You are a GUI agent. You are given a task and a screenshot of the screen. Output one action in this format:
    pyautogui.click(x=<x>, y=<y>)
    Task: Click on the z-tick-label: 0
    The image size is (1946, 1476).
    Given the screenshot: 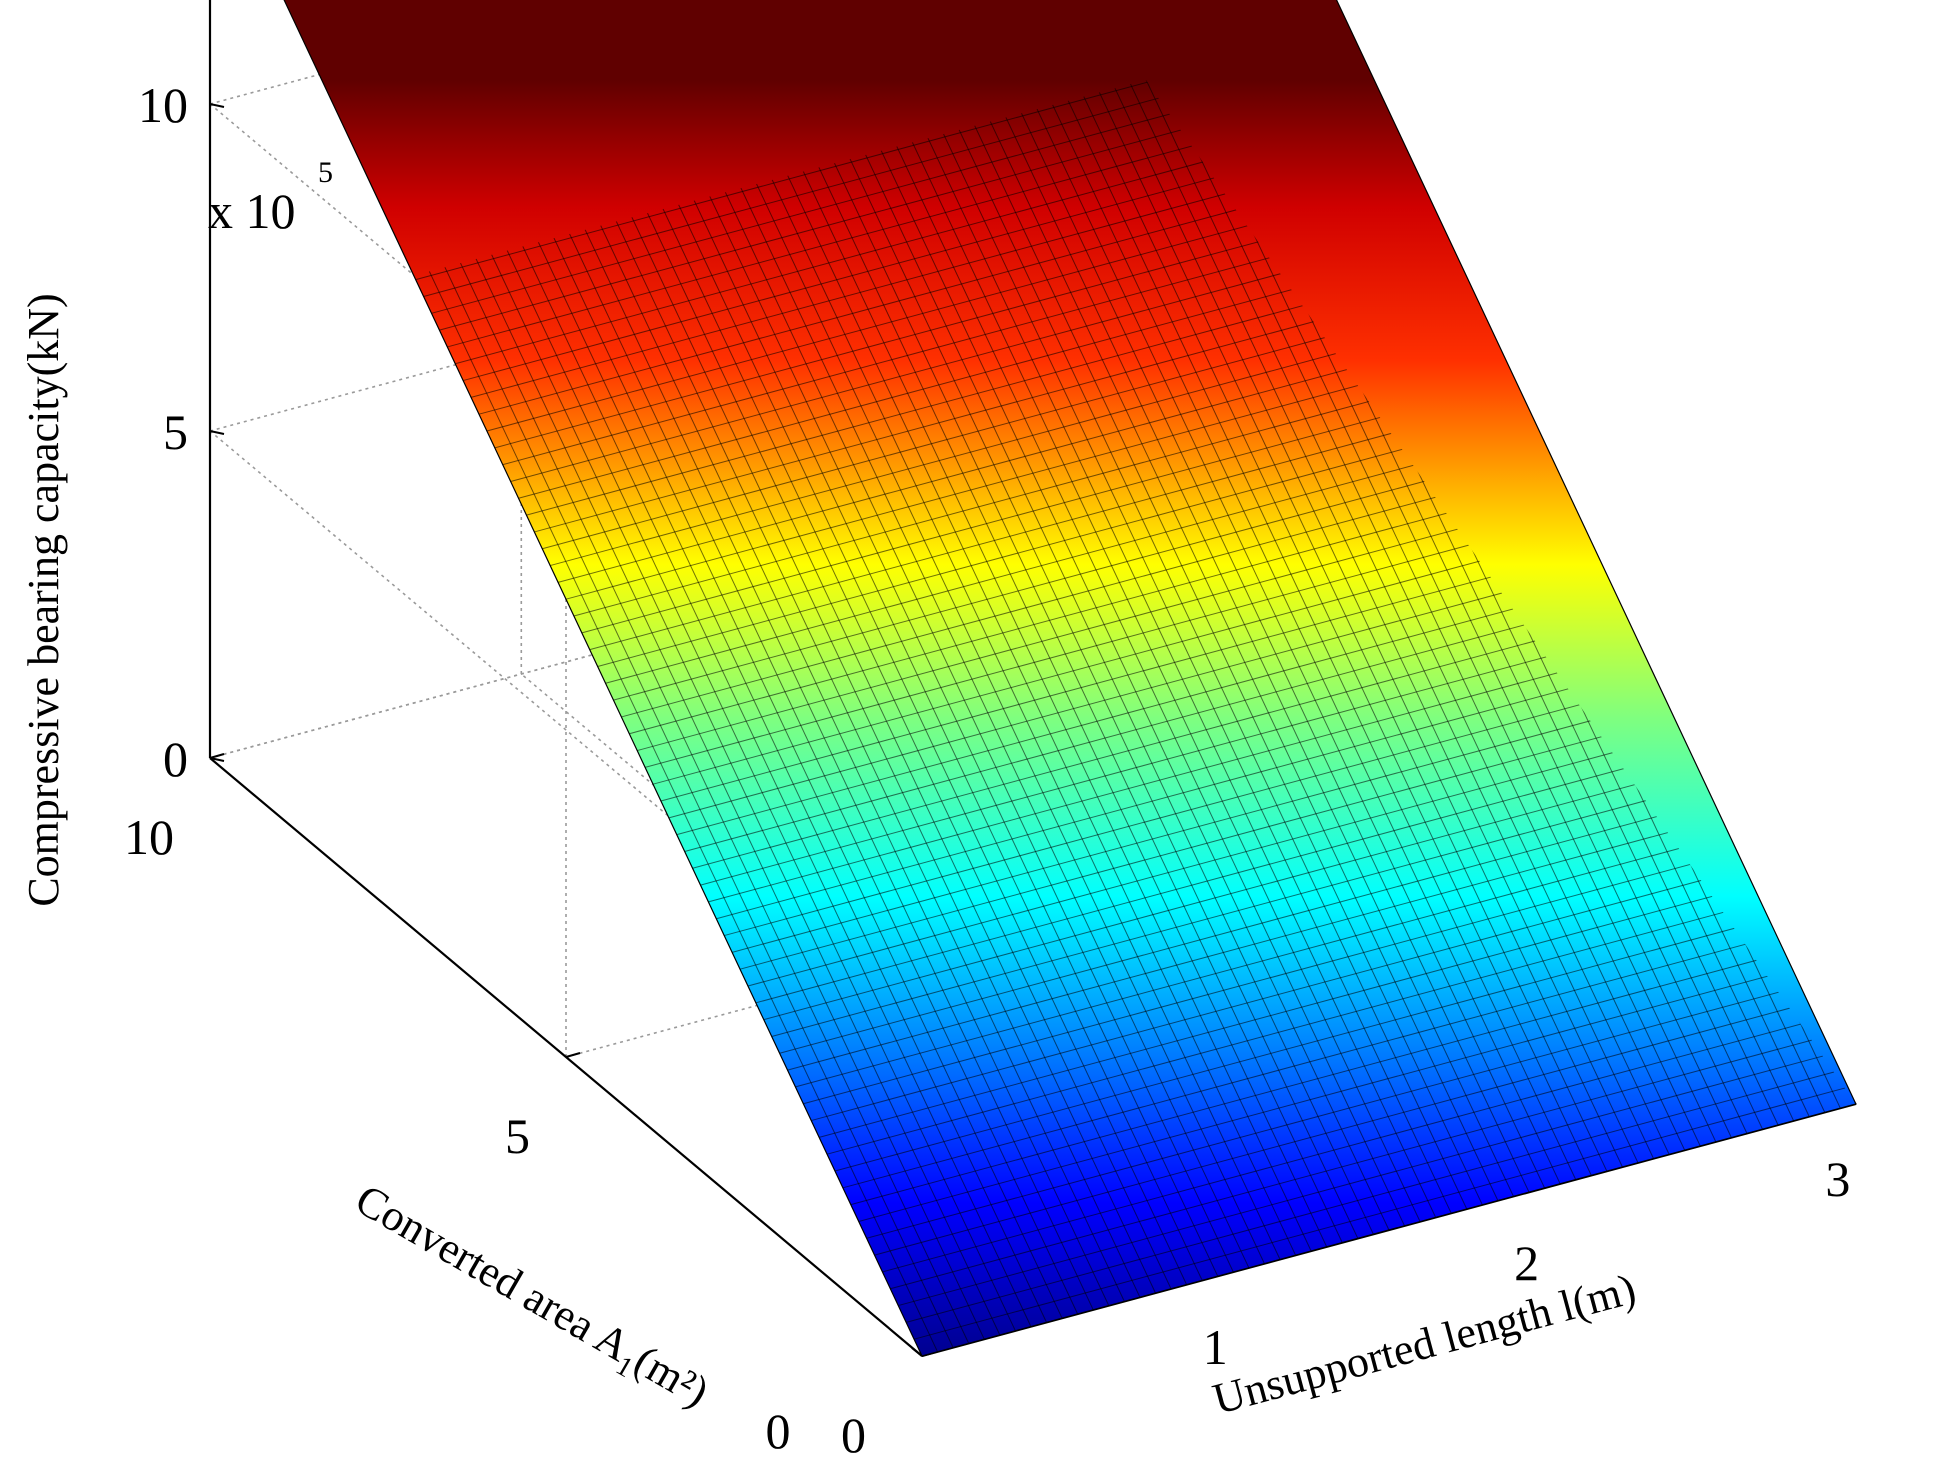 What is the action you would take?
    pyautogui.click(x=175, y=759)
    